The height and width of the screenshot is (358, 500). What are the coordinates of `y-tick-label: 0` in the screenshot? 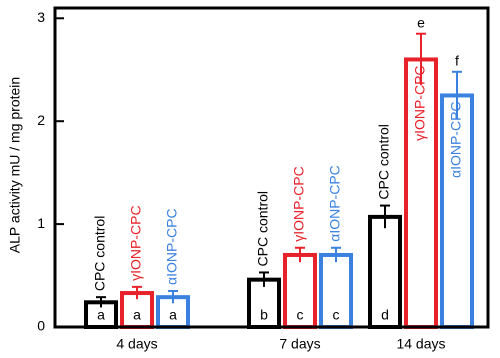 It's located at (41, 326).